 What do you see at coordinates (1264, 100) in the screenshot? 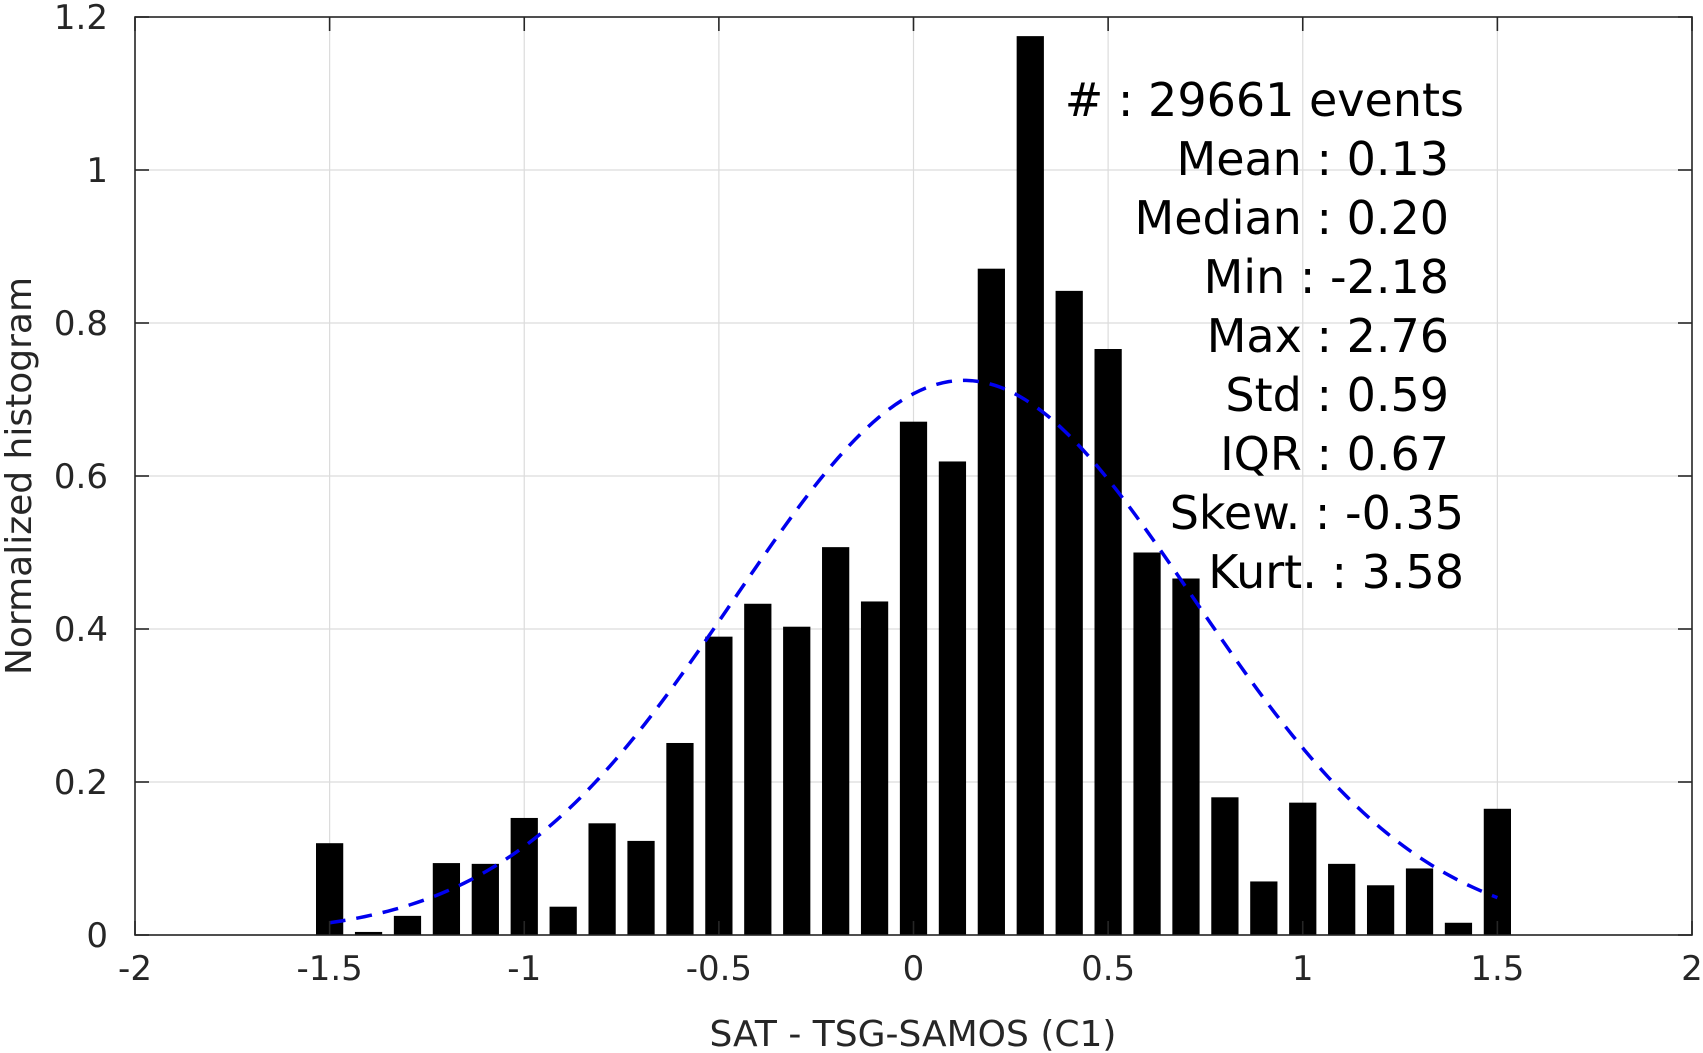
I see `stat-count: # : 29661 events` at bounding box center [1264, 100].